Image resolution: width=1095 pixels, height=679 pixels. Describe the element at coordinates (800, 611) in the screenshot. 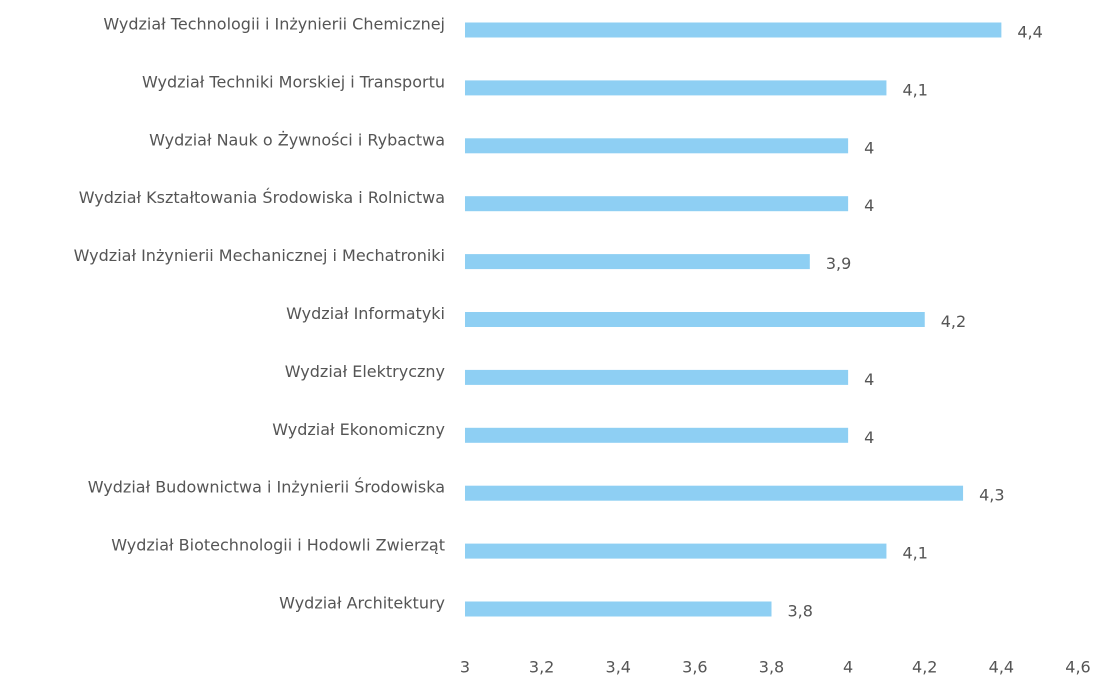

I see `value-label: 3,8` at that location.